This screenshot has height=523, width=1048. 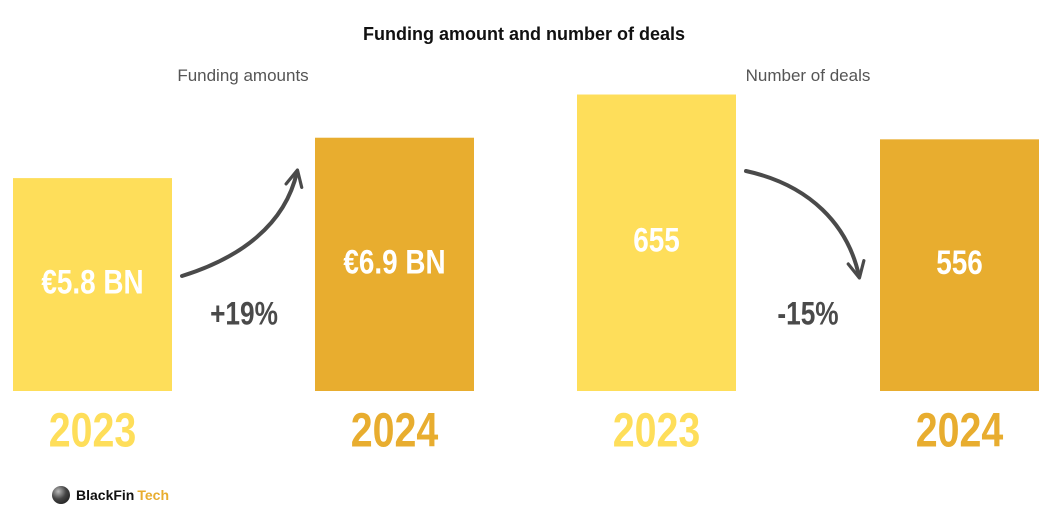 I want to click on bar-2023-funding, so click(x=92, y=284).